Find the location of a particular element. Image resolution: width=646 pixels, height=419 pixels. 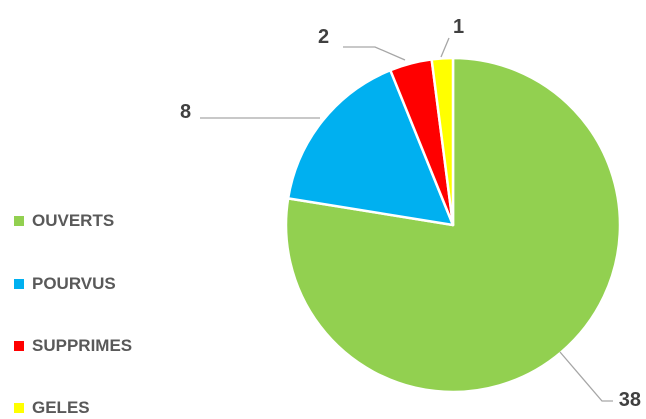

data-label-ouverts: 38 is located at coordinates (630, 400).